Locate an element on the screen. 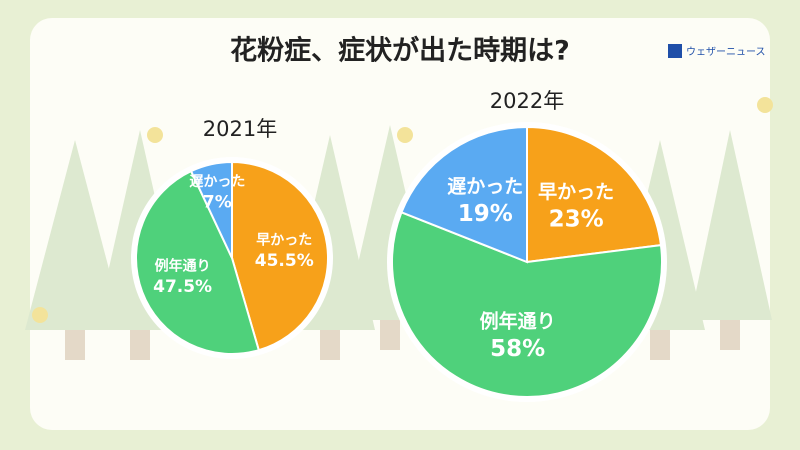 The width and height of the screenshot is (800, 450). slice-value: 23% is located at coordinates (576, 220).